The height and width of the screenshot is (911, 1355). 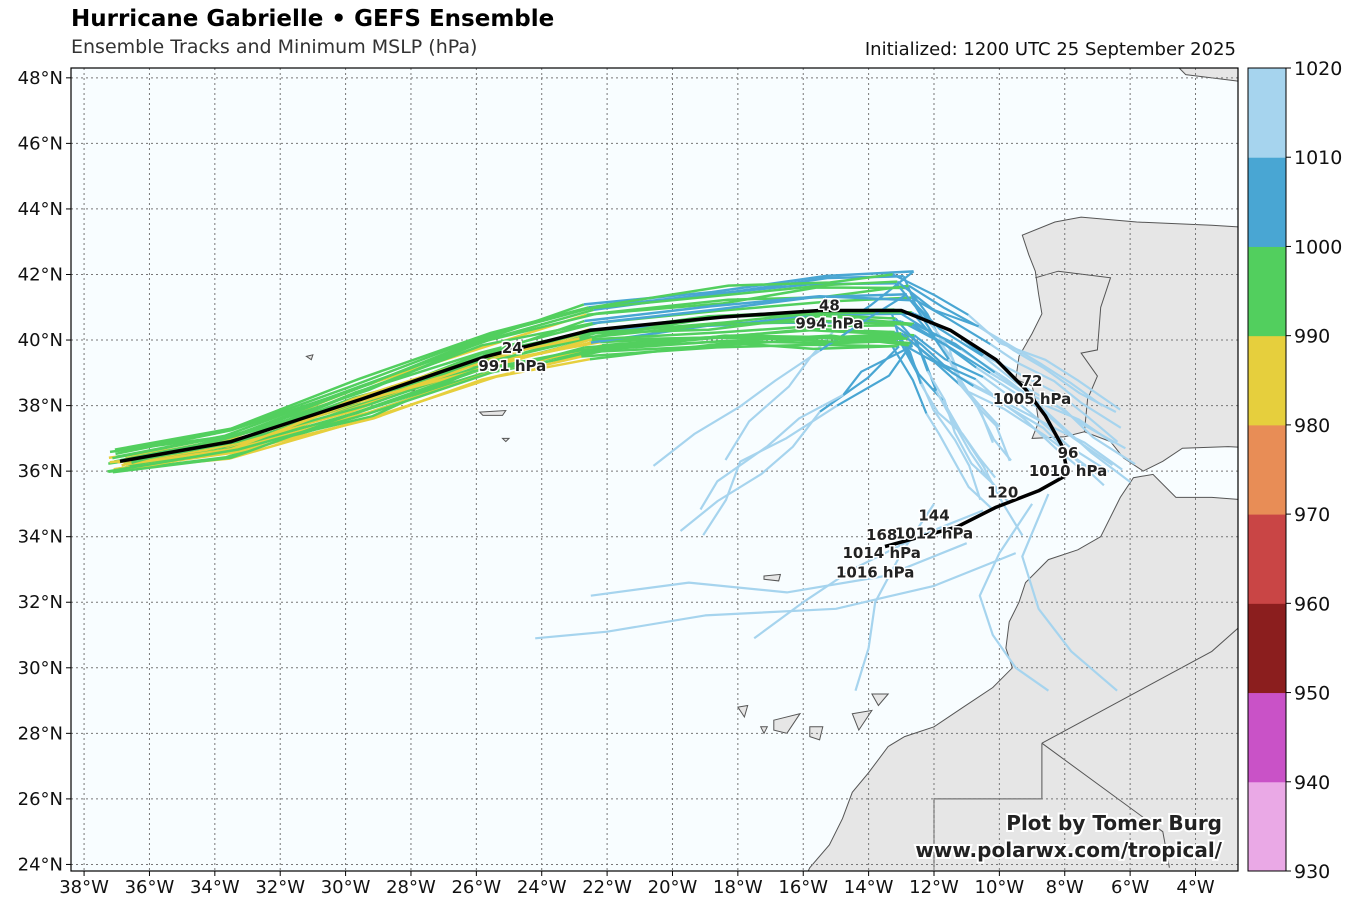 What do you see at coordinates (40, 406) in the screenshot?
I see `lat-tick-label: 38°N` at bounding box center [40, 406].